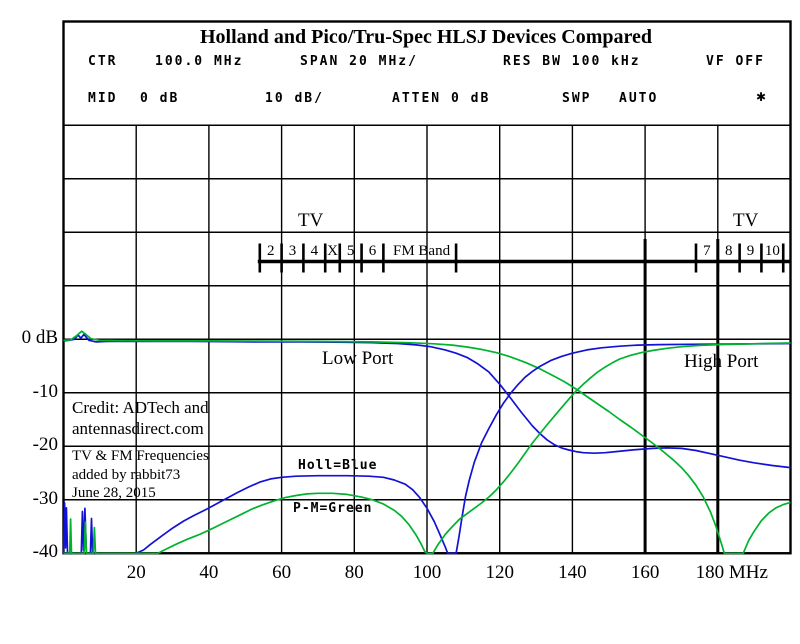  What do you see at coordinates (750, 251) in the screenshot?
I see `tv-channel-label: 9` at bounding box center [750, 251].